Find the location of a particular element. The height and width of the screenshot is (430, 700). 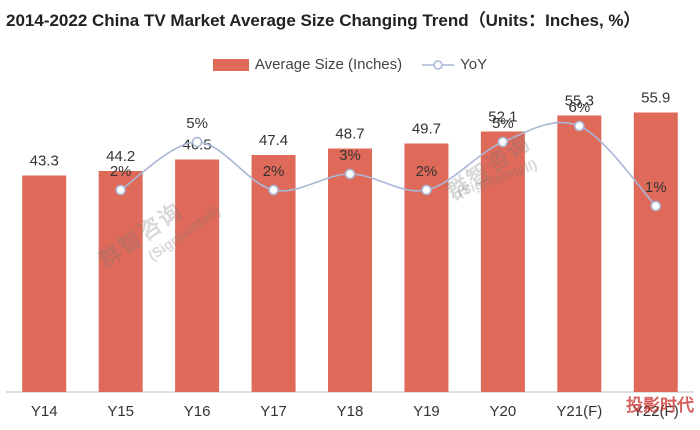

bar-Y14 is located at coordinates (44, 283).